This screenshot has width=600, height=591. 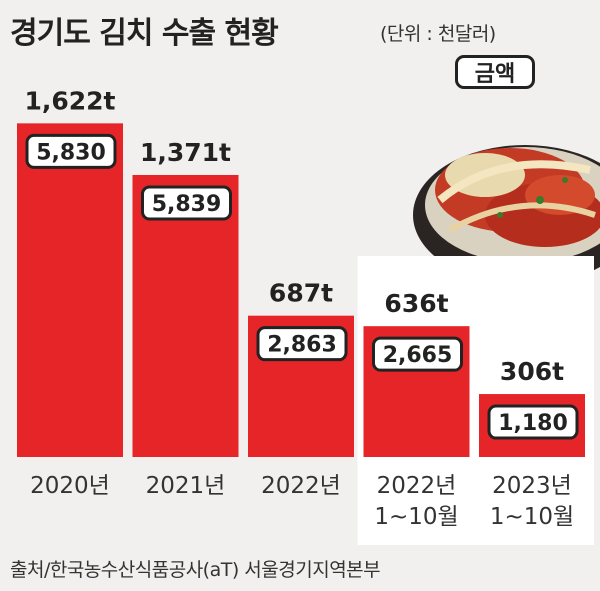 I want to click on category-label: 2021년, so click(x=186, y=486).